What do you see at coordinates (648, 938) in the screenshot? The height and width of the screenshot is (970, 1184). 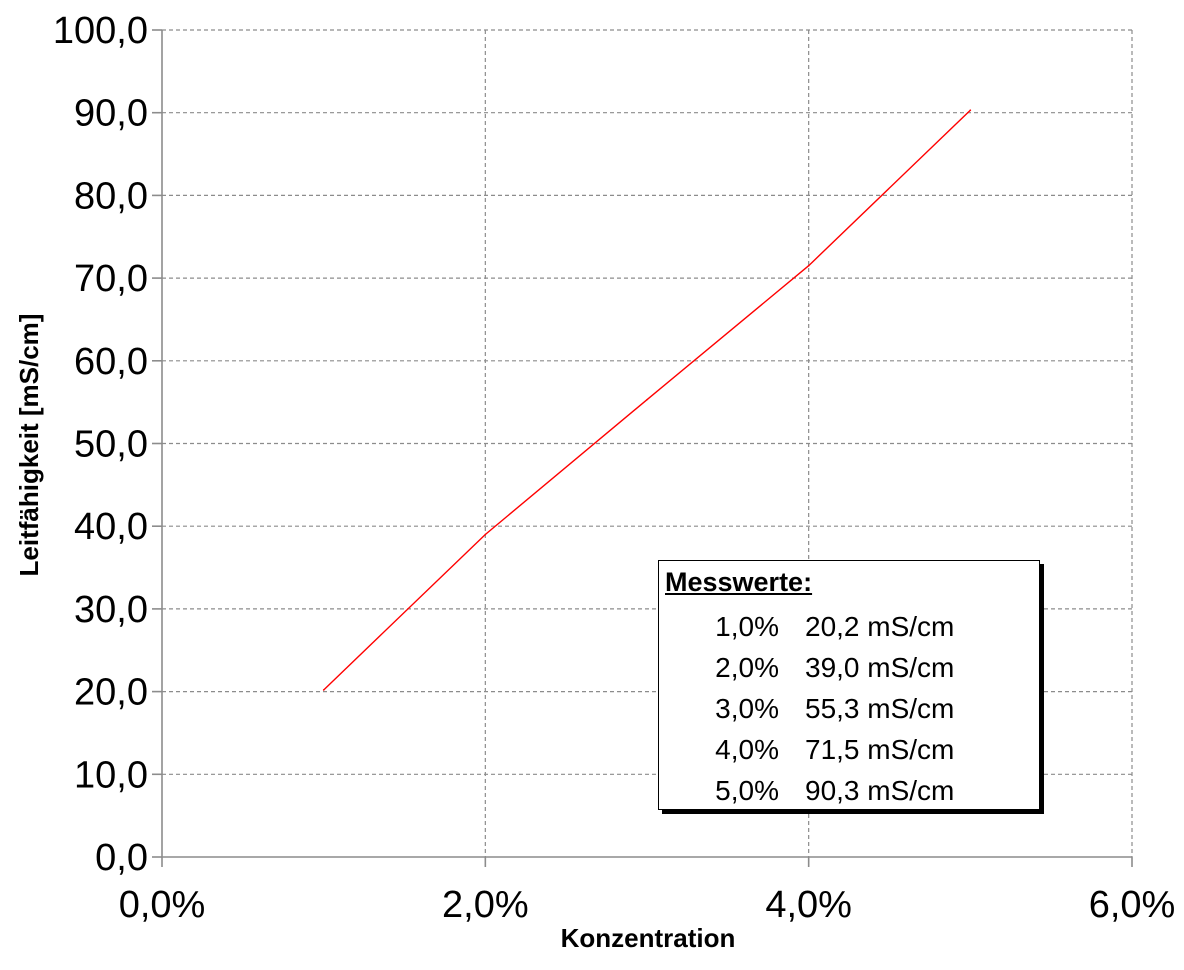 I see `x-axis-title: Konzentration` at bounding box center [648, 938].